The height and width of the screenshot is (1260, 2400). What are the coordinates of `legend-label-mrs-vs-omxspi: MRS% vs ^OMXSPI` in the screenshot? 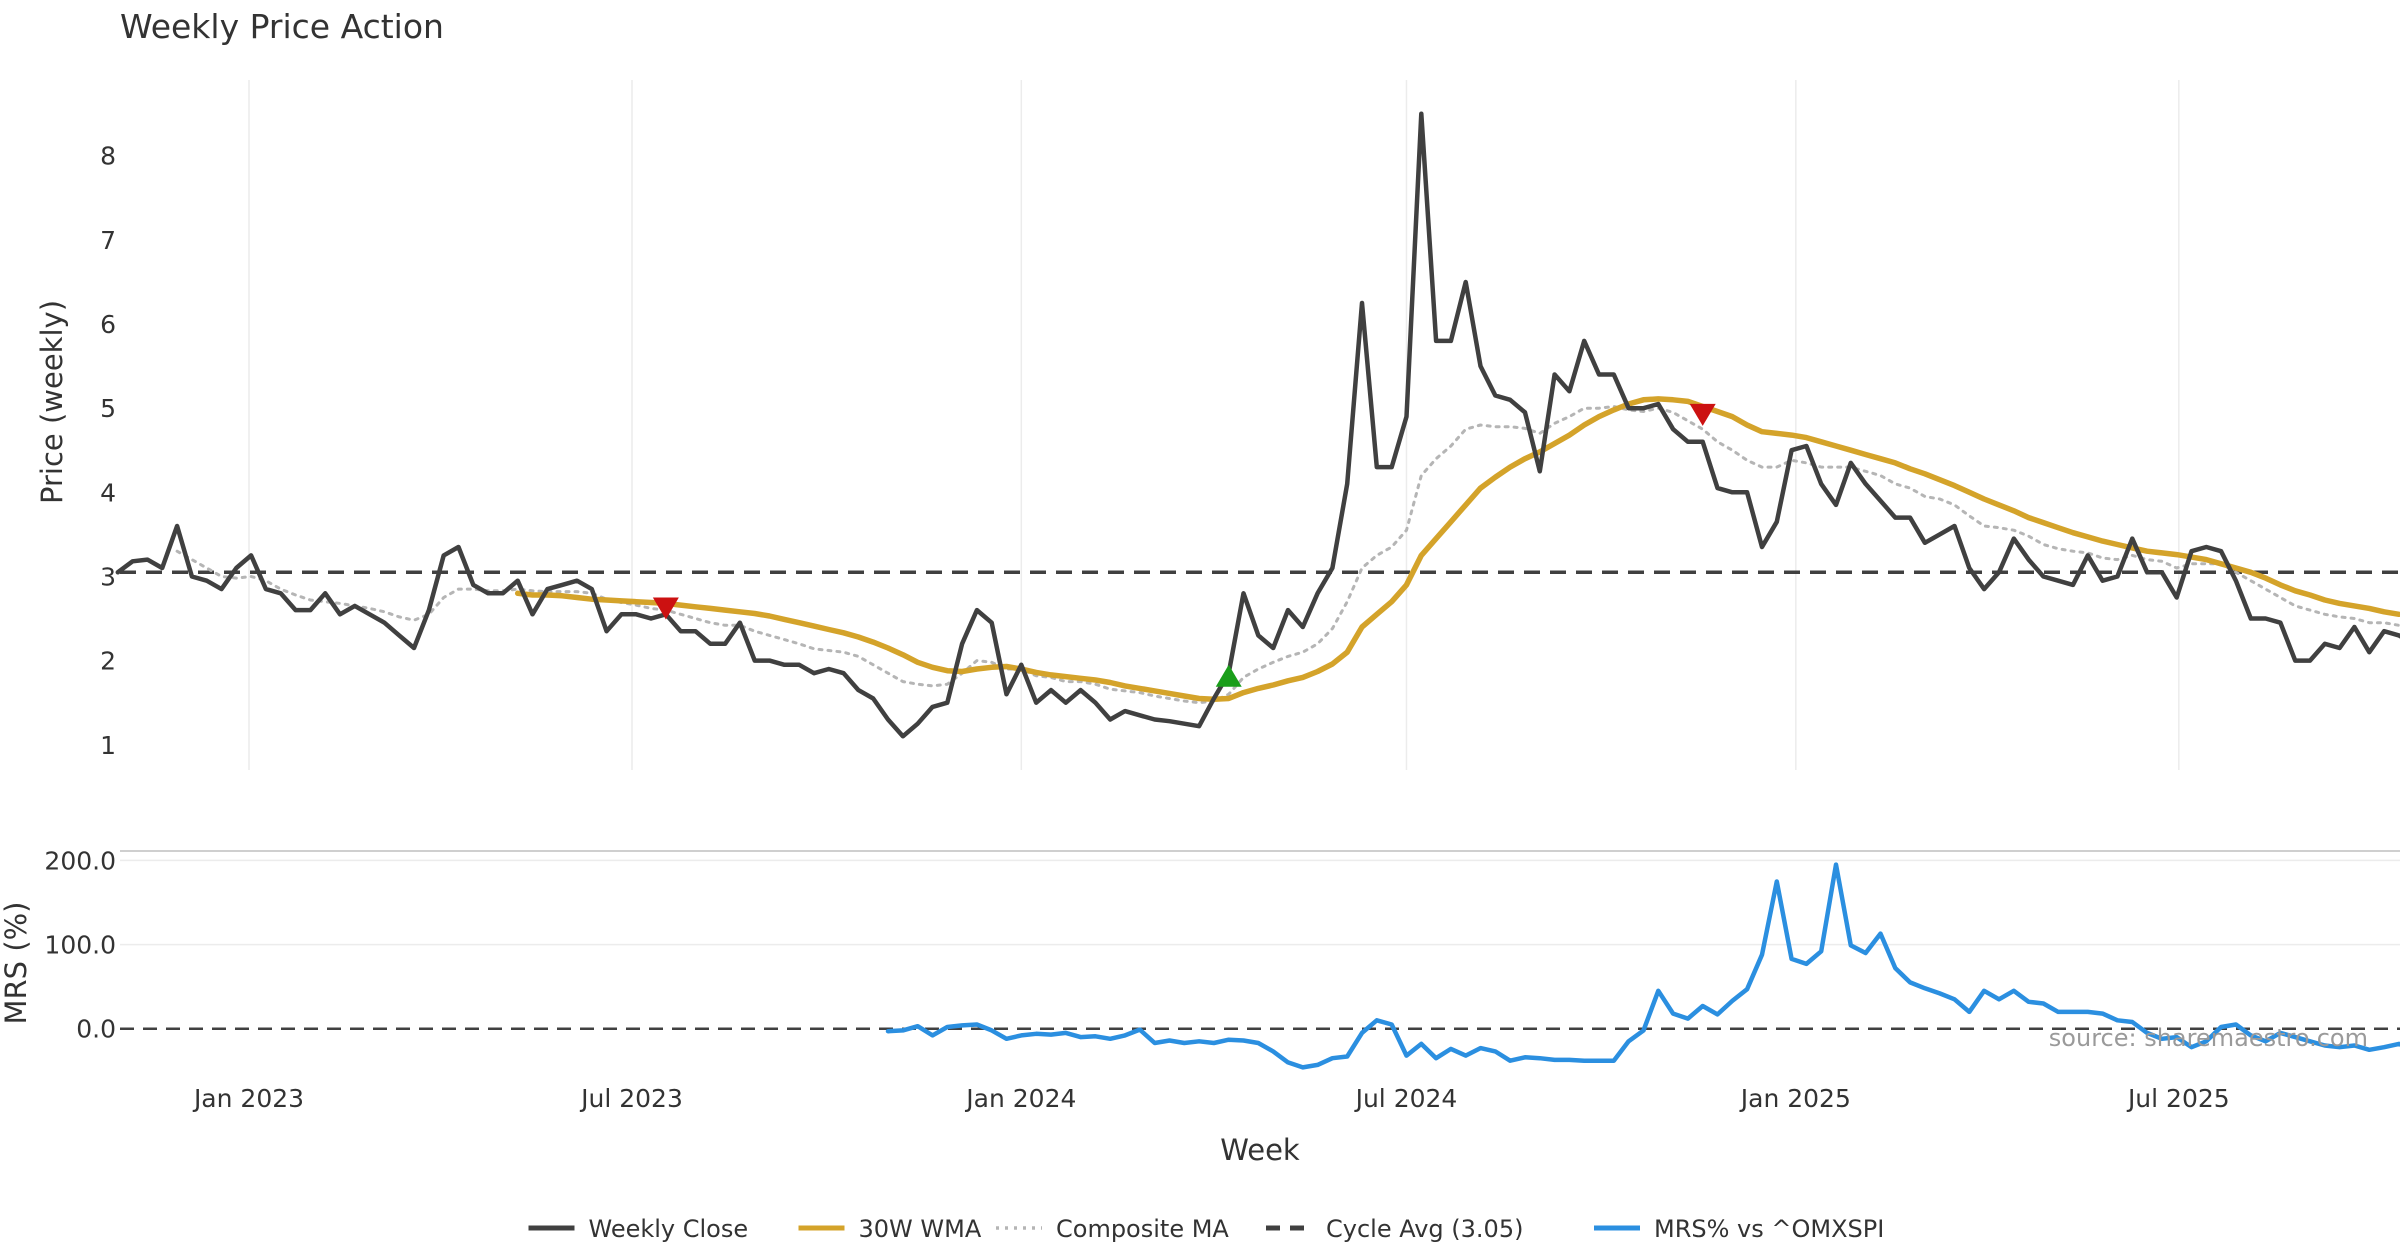 It's located at (1769, 1229).